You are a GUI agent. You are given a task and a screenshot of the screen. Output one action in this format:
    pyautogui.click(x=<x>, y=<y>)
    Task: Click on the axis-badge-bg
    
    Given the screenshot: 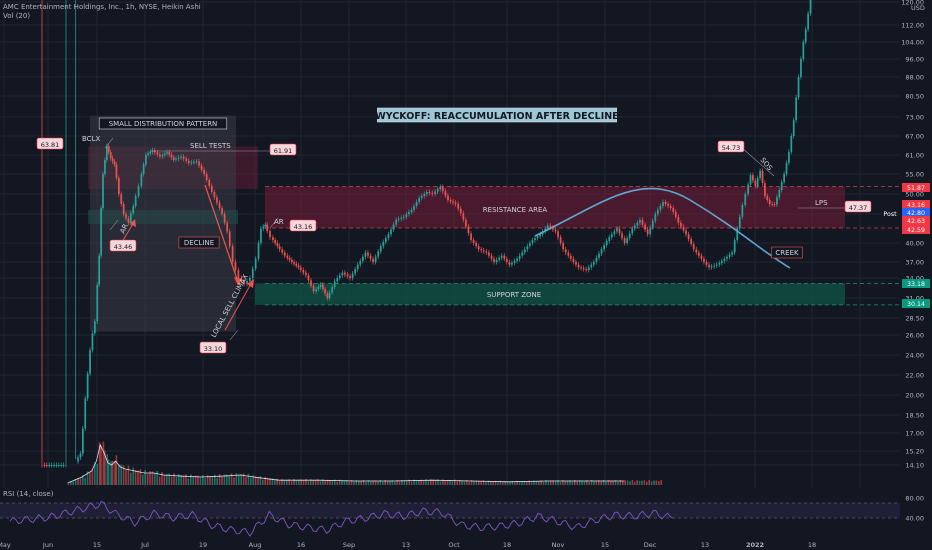 What is the action you would take?
    pyautogui.click(x=916, y=283)
    